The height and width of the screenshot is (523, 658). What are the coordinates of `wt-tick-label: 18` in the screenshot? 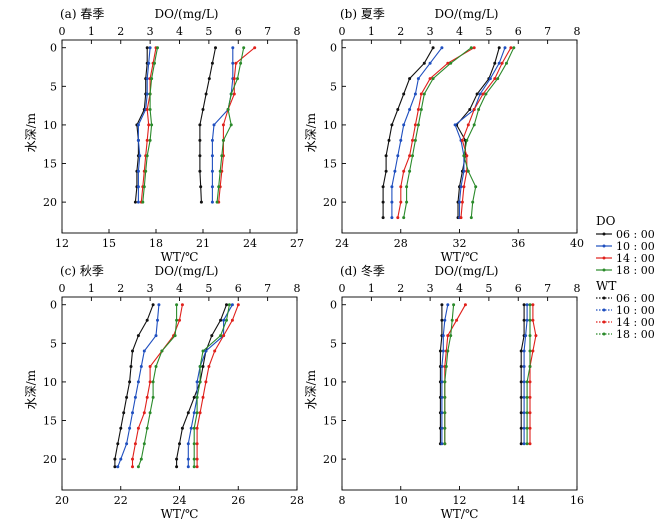 It's located at (156, 243).